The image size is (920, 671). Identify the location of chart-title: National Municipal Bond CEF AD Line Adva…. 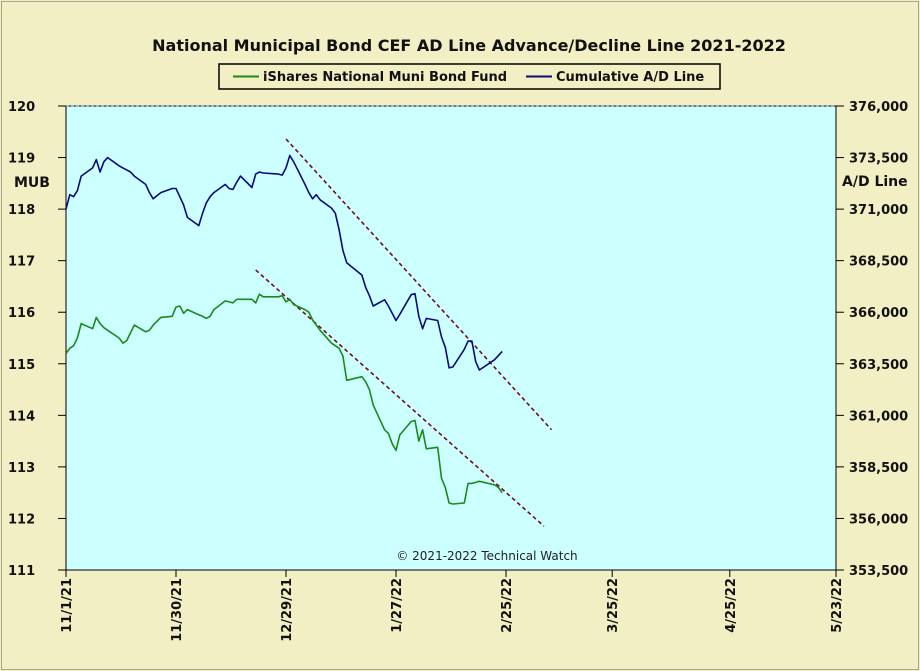
(469, 45).